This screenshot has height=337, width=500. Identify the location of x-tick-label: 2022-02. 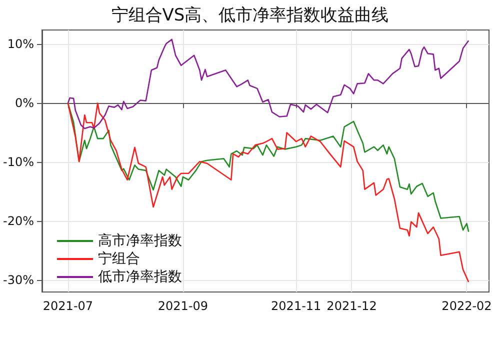
(467, 306).